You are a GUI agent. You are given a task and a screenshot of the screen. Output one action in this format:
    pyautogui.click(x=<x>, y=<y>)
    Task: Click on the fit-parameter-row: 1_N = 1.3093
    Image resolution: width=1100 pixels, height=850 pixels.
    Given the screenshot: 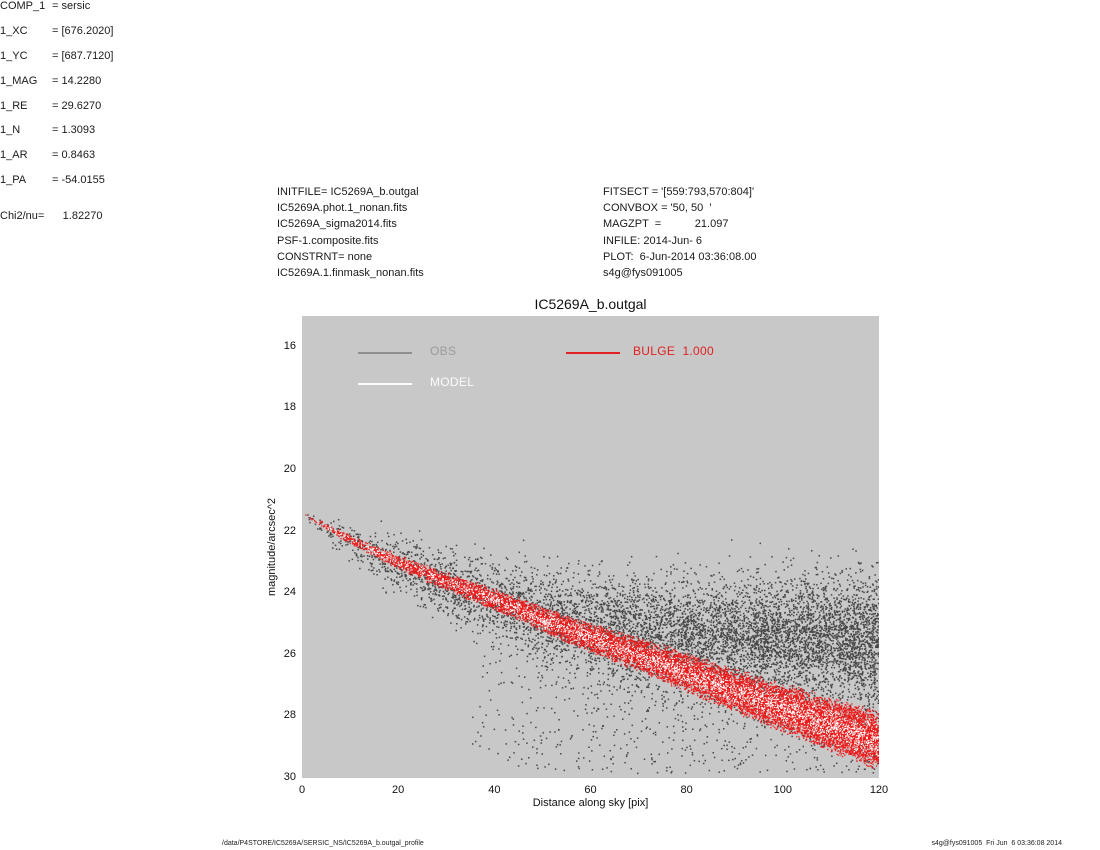 What is the action you would take?
    pyautogui.click(x=550, y=136)
    